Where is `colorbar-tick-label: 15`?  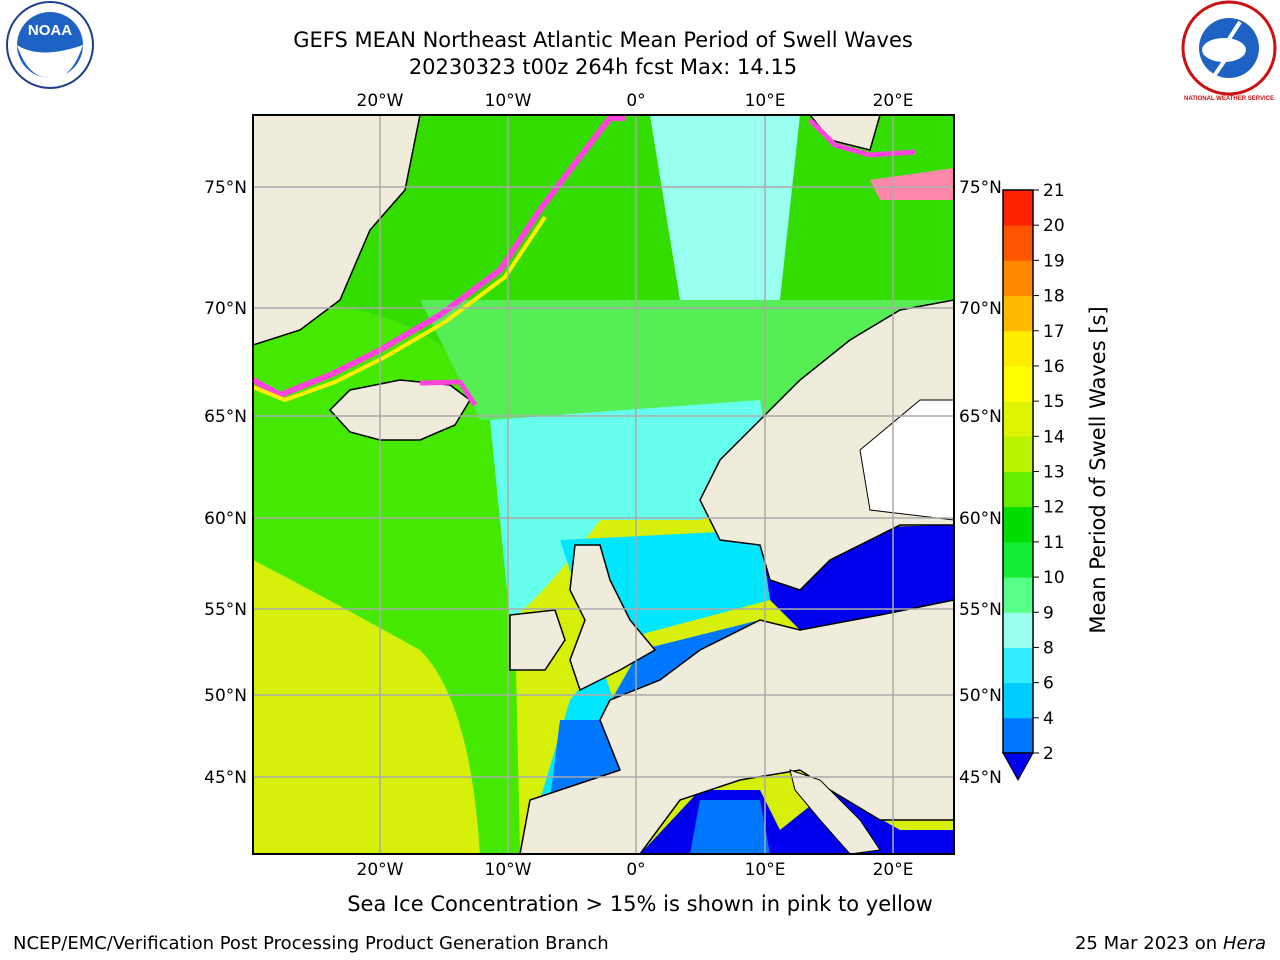 colorbar-tick-label: 15 is located at coordinates (1054, 402).